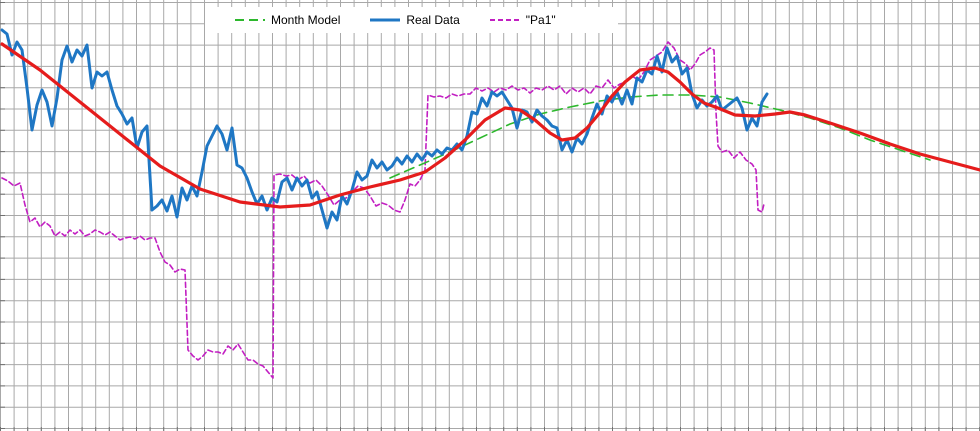 This screenshot has width=980, height=431. I want to click on chart-legend: Month Model Real Data "Pa1", so click(411, 20).